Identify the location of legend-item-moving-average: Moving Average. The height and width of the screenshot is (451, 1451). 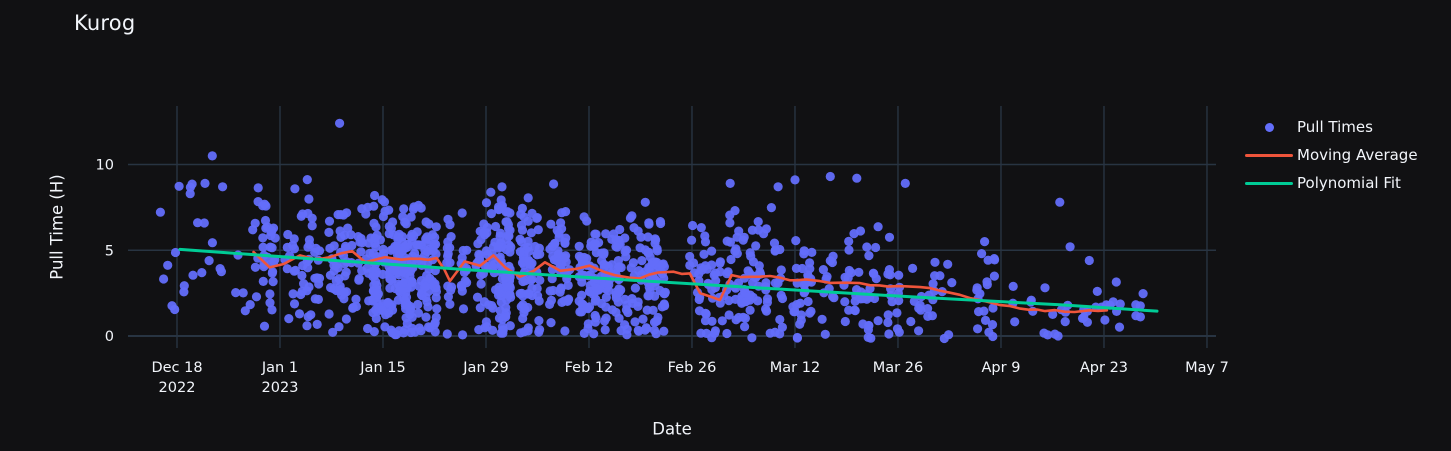
(1345, 155).